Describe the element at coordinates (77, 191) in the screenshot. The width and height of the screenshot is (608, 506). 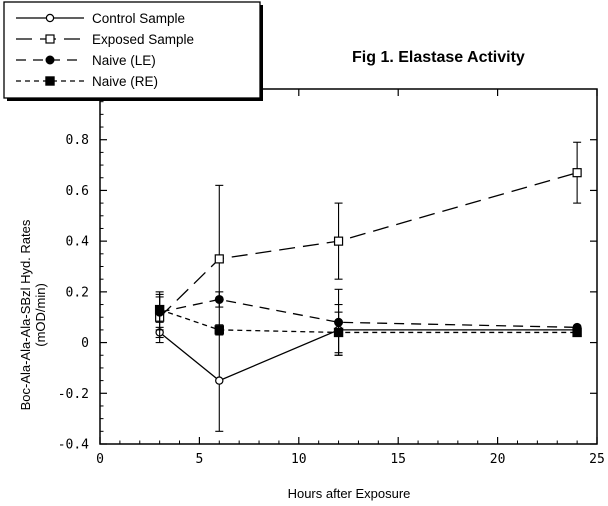
I see `y-tick-label: 0.6` at that location.